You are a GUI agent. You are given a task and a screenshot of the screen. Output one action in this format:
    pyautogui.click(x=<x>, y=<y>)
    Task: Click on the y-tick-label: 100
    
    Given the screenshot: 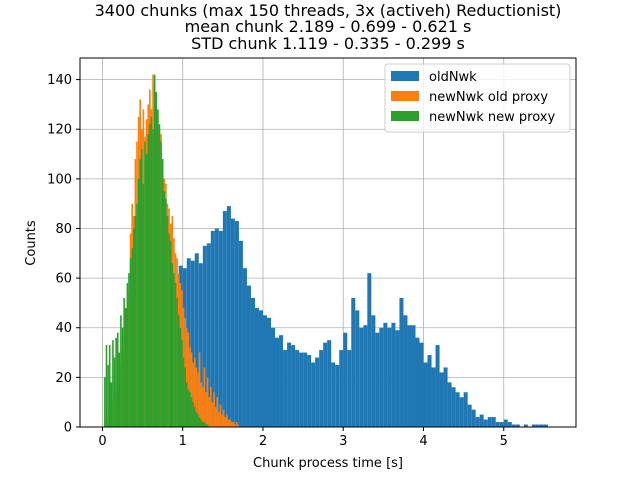 What is the action you would take?
    pyautogui.click(x=59, y=179)
    